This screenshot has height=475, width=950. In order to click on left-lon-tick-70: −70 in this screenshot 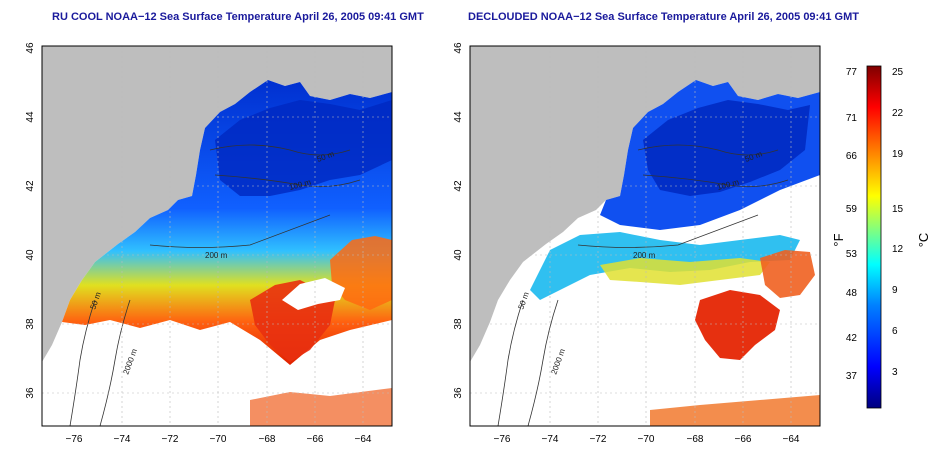, I will do `click(218, 439)`.